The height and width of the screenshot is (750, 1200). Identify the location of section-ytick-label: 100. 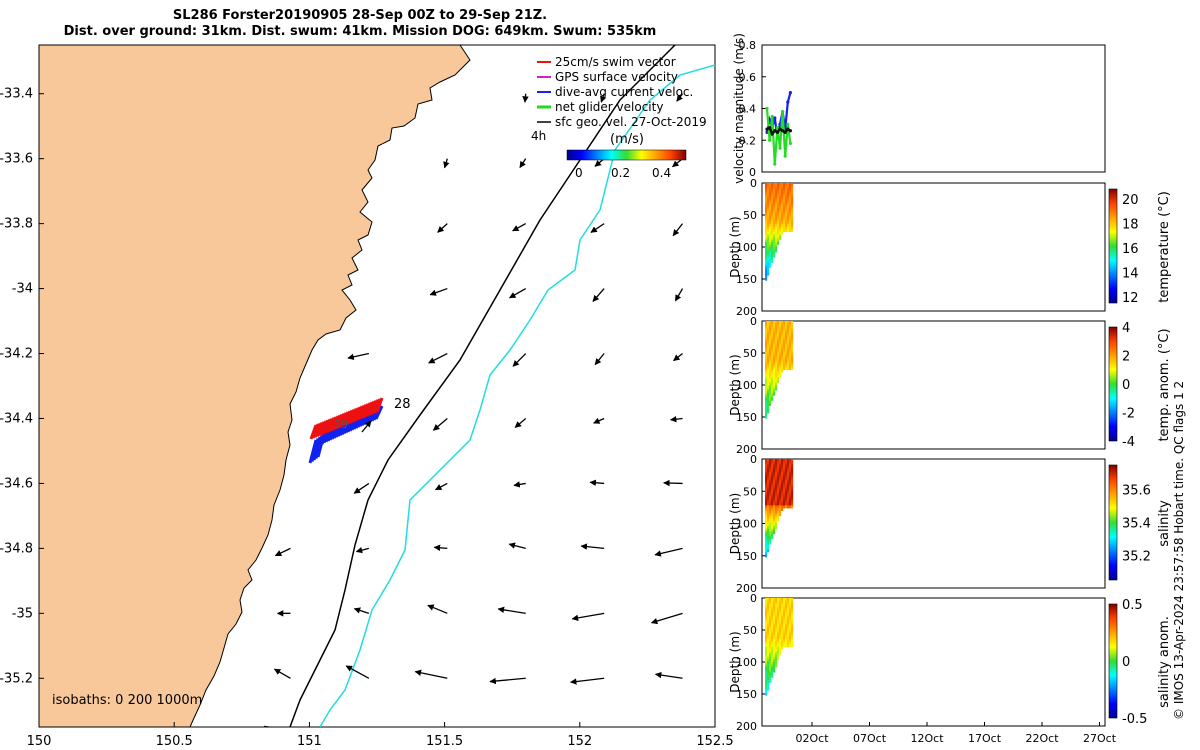
(746, 524).